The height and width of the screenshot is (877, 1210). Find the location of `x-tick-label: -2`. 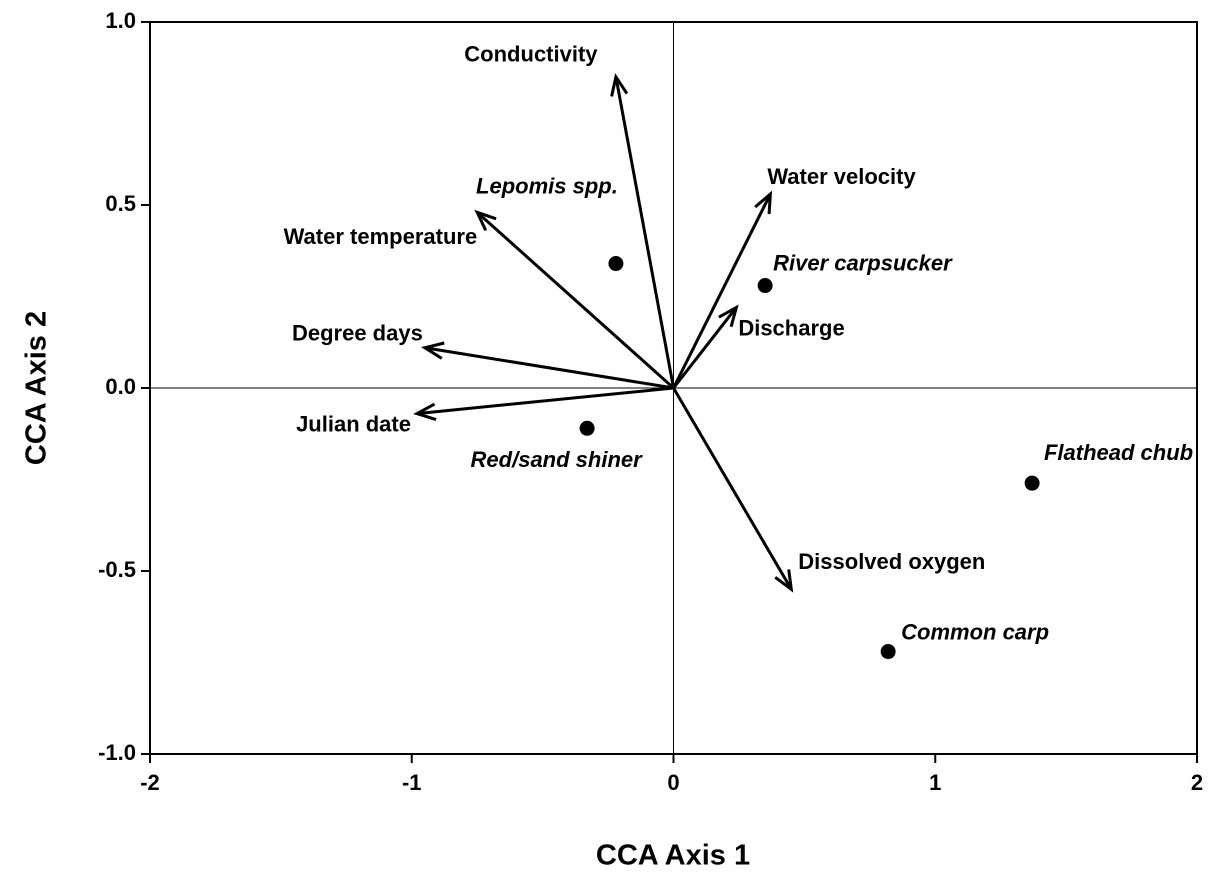

x-tick-label: -2 is located at coordinates (150, 782).